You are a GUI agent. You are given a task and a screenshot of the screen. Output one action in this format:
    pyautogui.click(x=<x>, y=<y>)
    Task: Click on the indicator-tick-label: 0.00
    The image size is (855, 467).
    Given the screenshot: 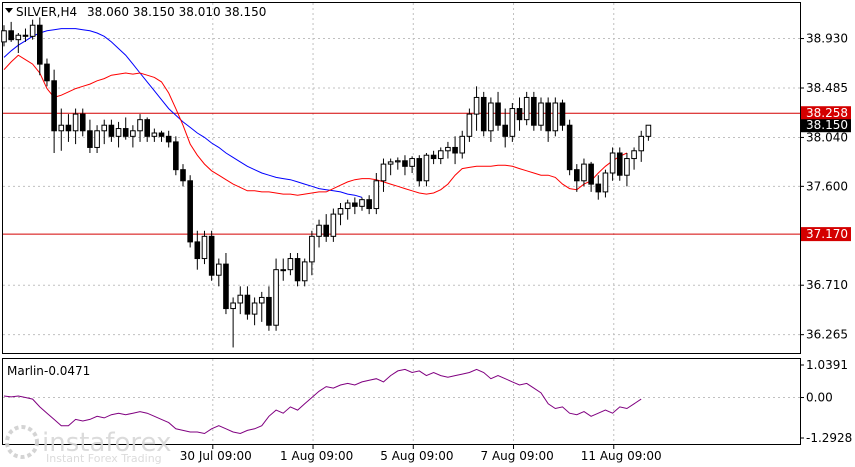 What is the action you would take?
    pyautogui.click(x=819, y=398)
    